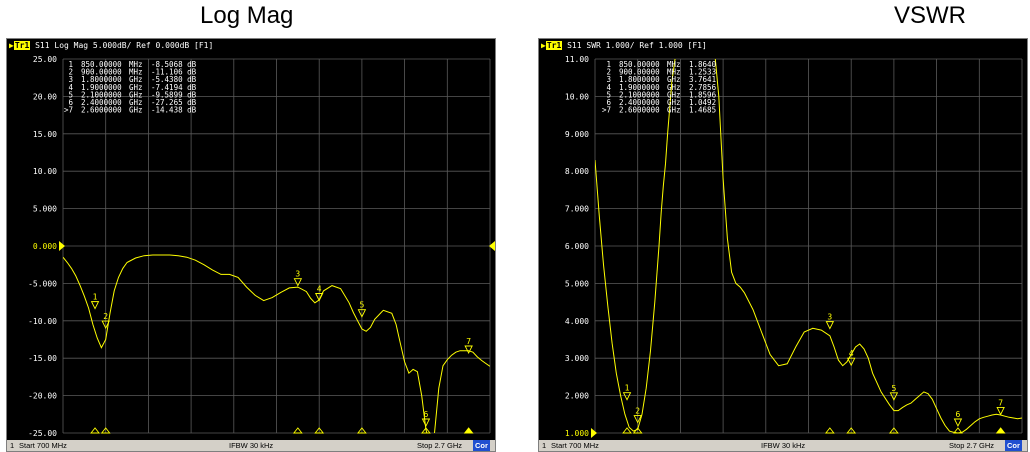  Describe the element at coordinates (42, 433) in the screenshot. I see `y-tick-label: -25.00` at that location.